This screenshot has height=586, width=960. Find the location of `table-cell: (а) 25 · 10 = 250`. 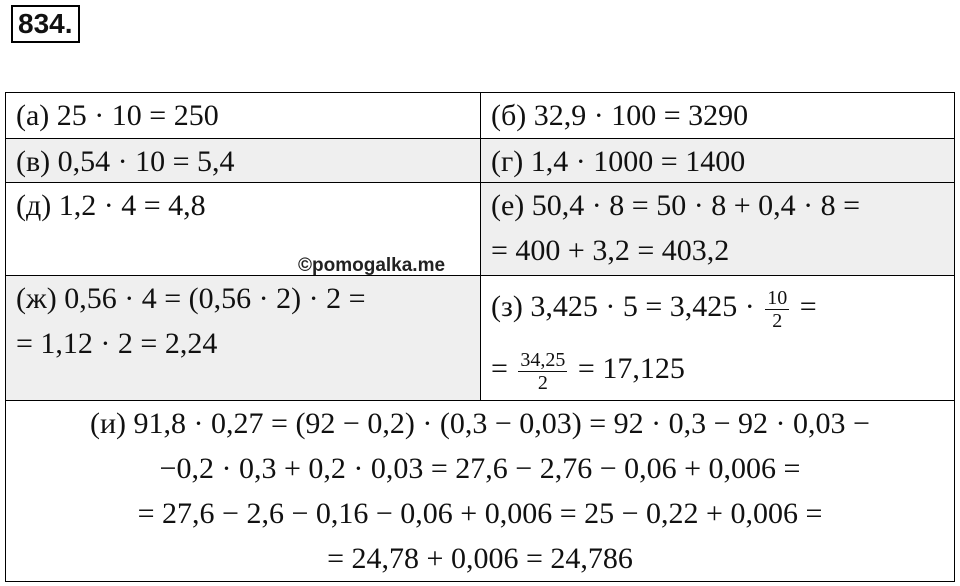

table-cell: (а) 25 · 10 = 250 is located at coordinates (243, 115).